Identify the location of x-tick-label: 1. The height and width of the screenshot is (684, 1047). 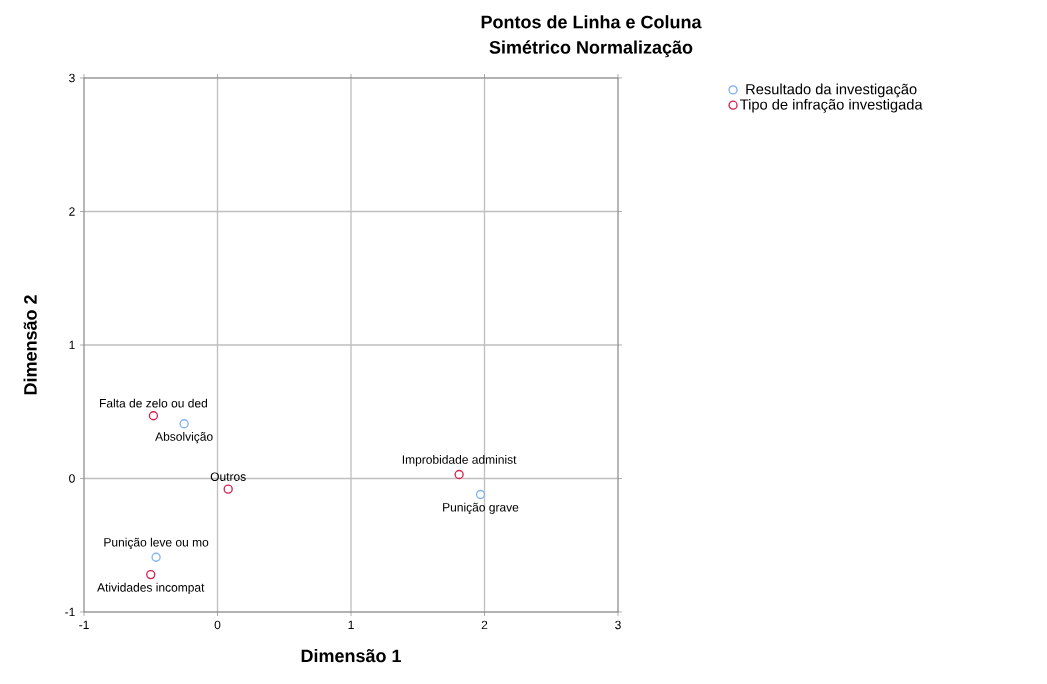
(351, 624).